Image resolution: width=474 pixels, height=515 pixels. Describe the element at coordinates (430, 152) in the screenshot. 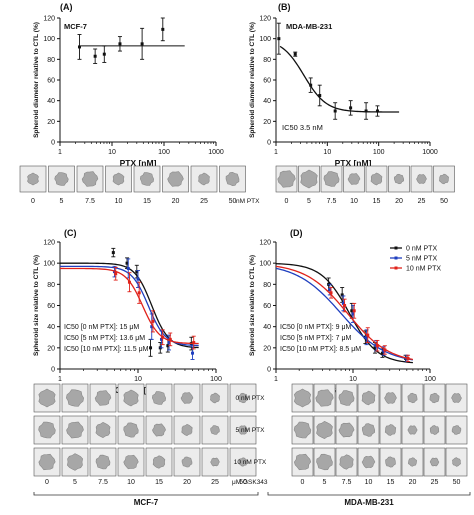

I see `x-tick-label: 1000` at that location.